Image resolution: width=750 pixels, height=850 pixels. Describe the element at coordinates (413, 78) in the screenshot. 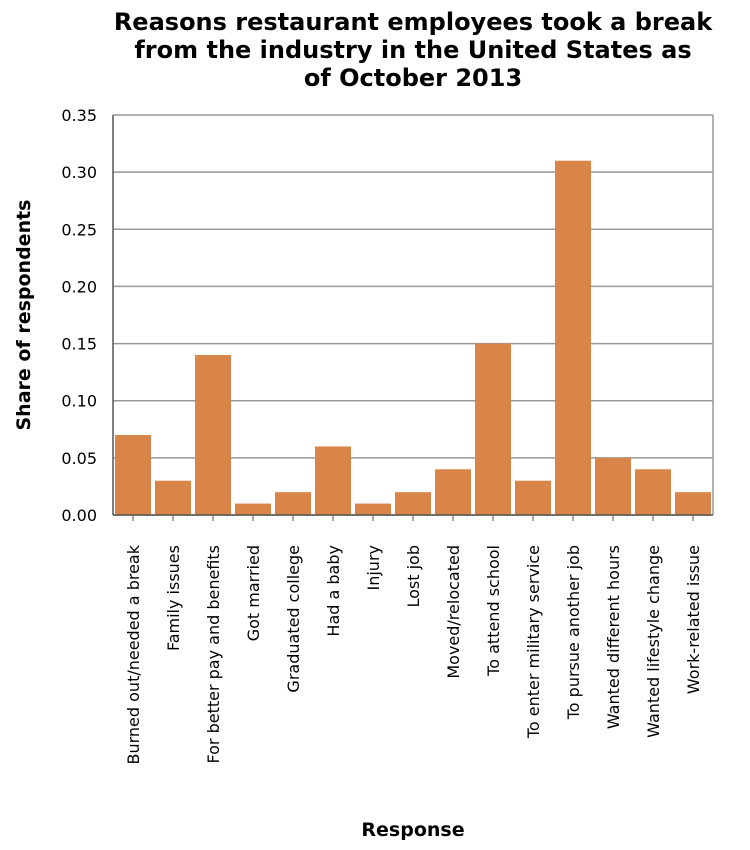

I see `chart-title-line-3: of October 2013` at that location.